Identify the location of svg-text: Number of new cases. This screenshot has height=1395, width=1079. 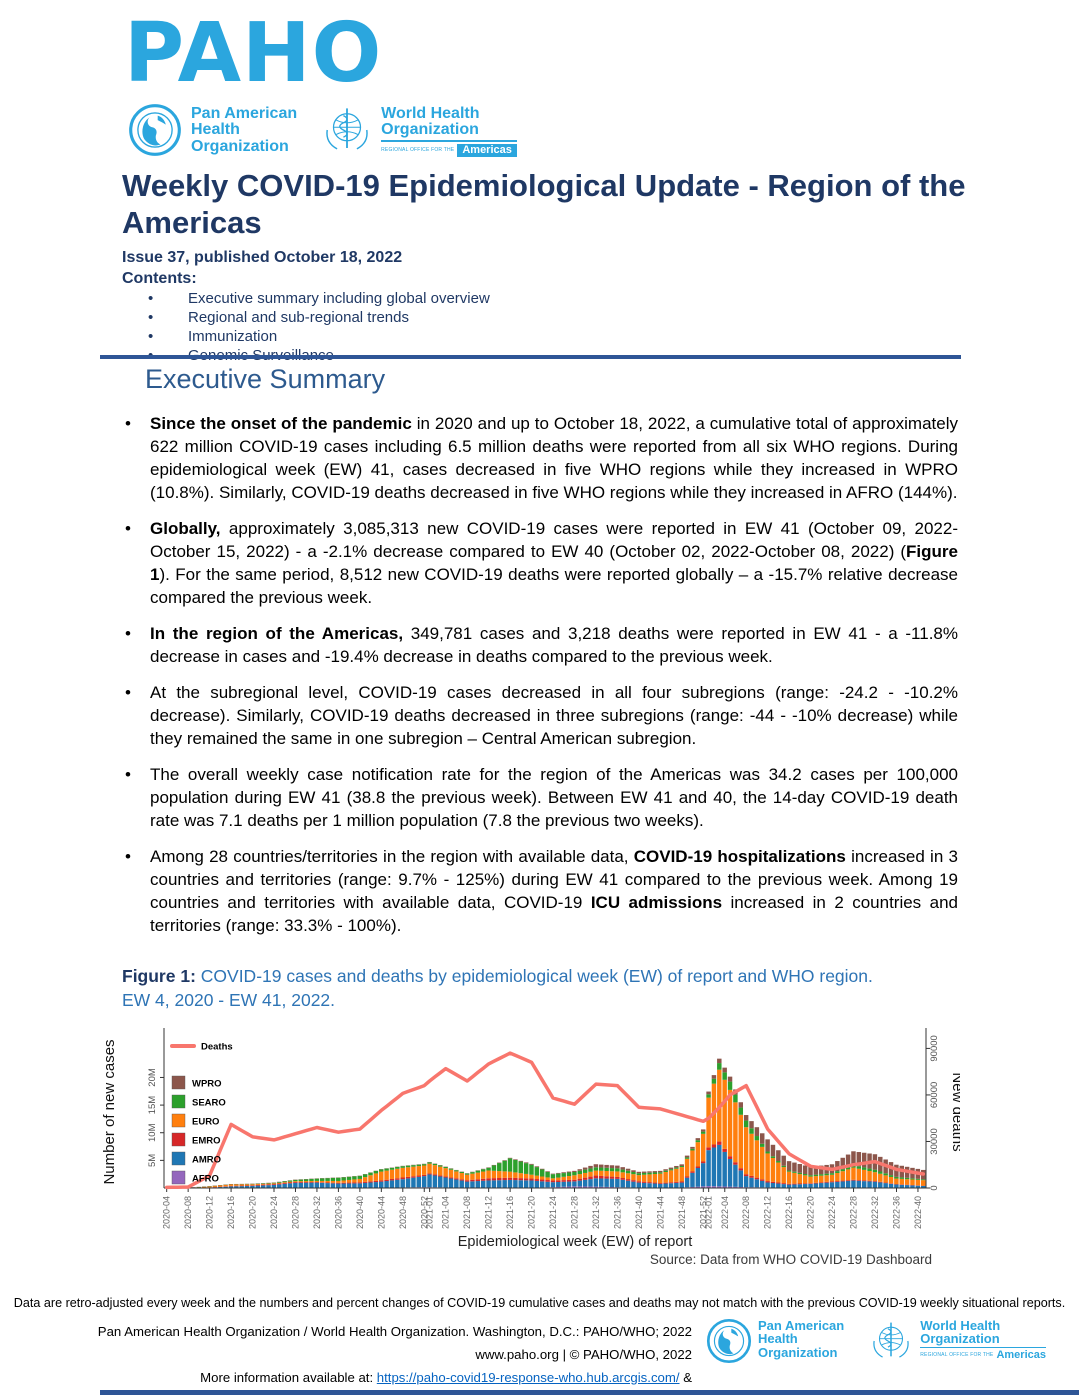
(109, 1111).